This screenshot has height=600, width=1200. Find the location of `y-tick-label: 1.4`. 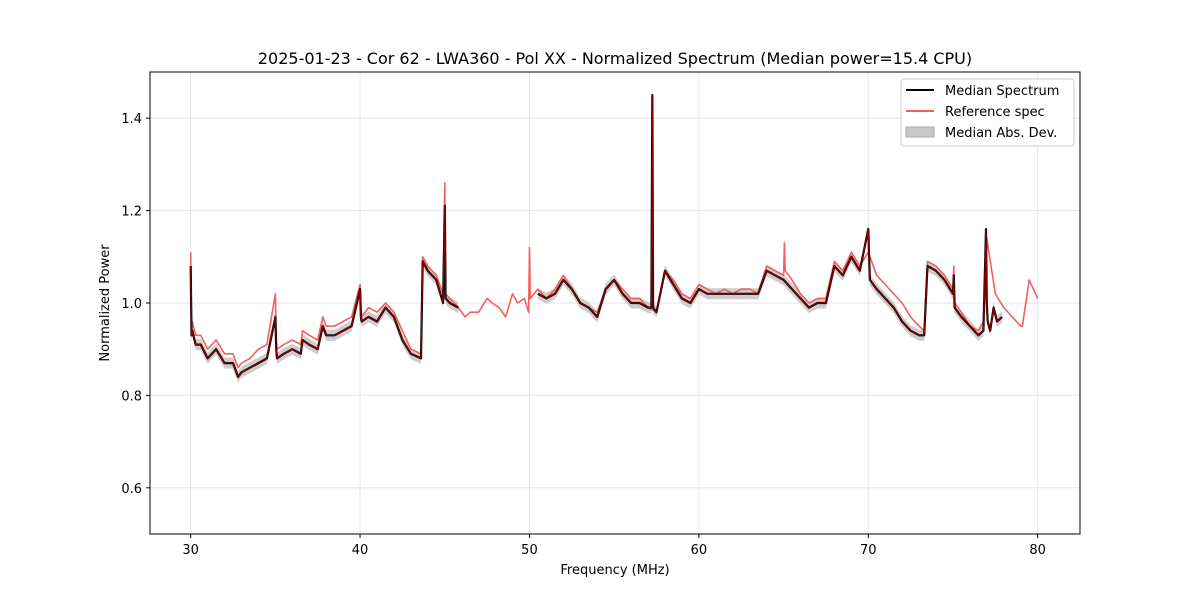

y-tick-label: 1.4 is located at coordinates (131, 119).